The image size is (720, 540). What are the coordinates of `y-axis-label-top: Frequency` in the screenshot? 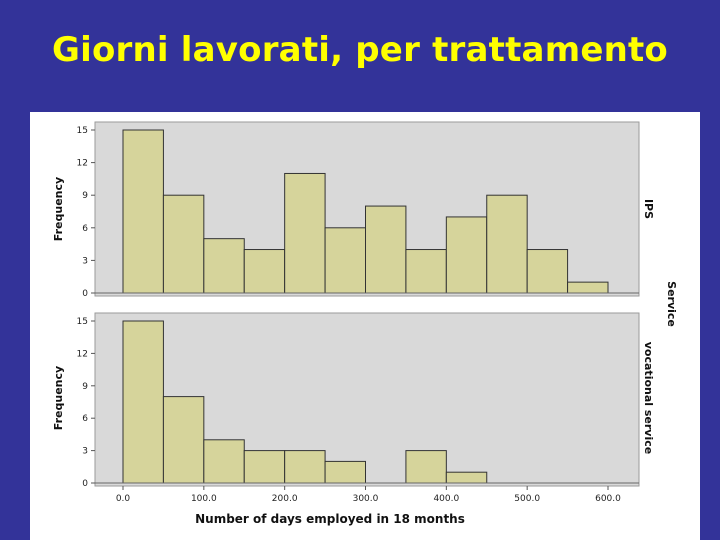 It's located at (58, 209).